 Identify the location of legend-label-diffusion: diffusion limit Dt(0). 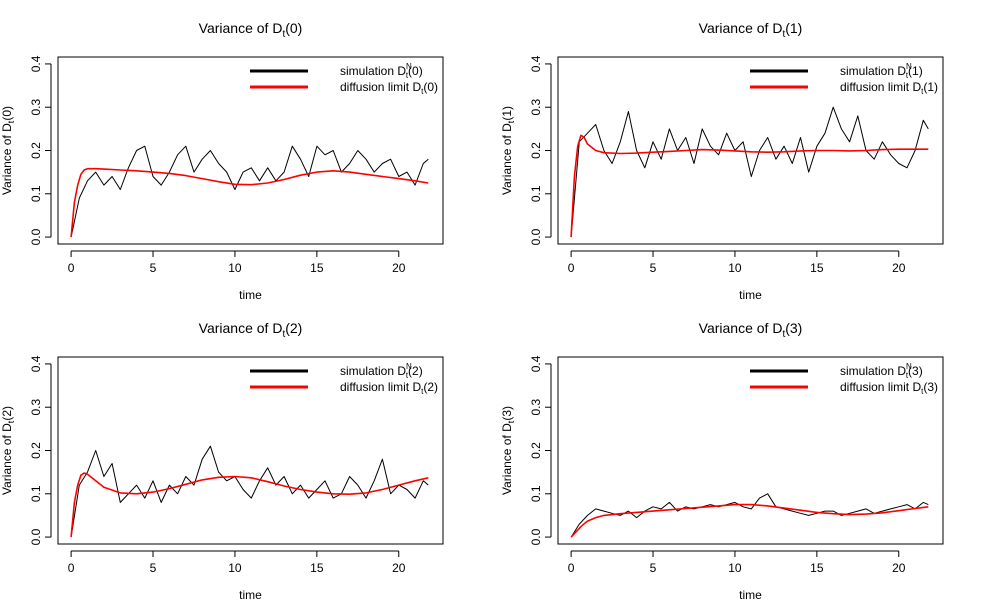
(389, 88).